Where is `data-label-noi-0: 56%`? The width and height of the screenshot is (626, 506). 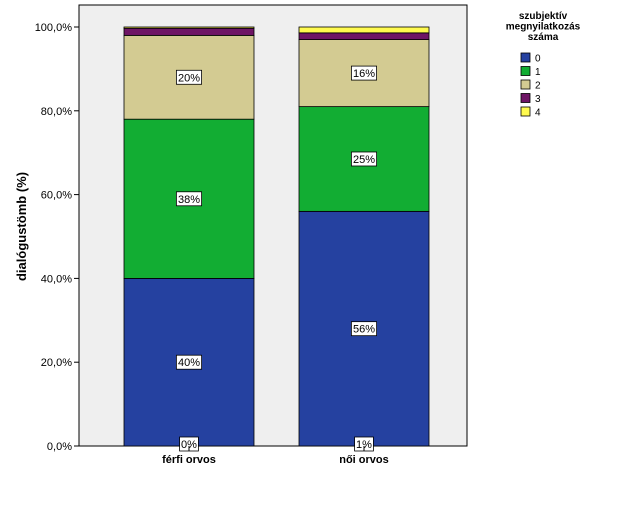
data-label-noi-0: 56% is located at coordinates (363, 329).